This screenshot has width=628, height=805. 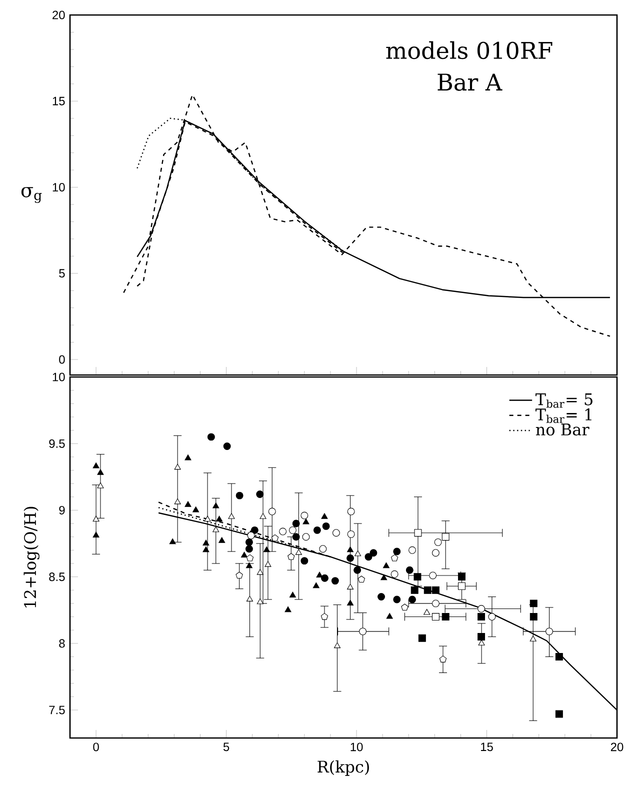 I want to click on x-axis-title: R(kpc), so click(x=343, y=768).